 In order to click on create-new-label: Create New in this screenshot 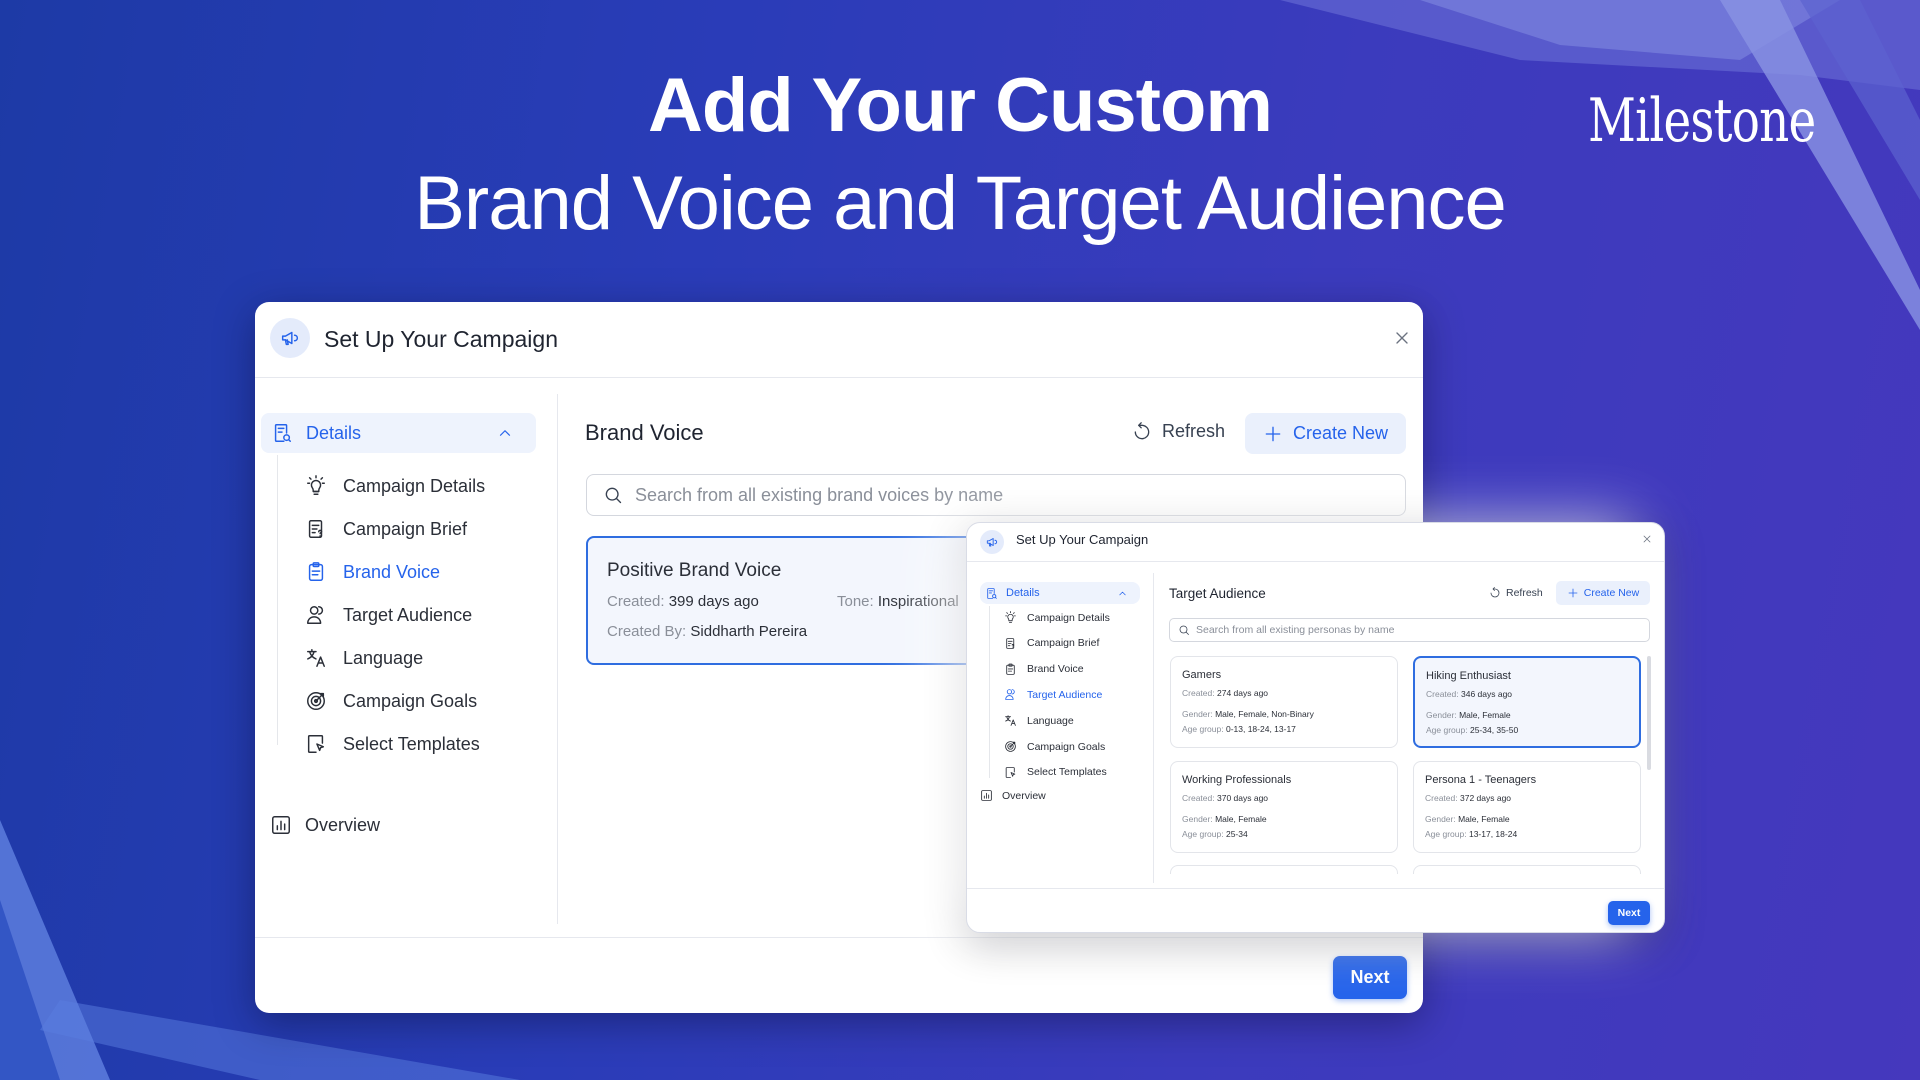, I will do `click(1340, 433)`.